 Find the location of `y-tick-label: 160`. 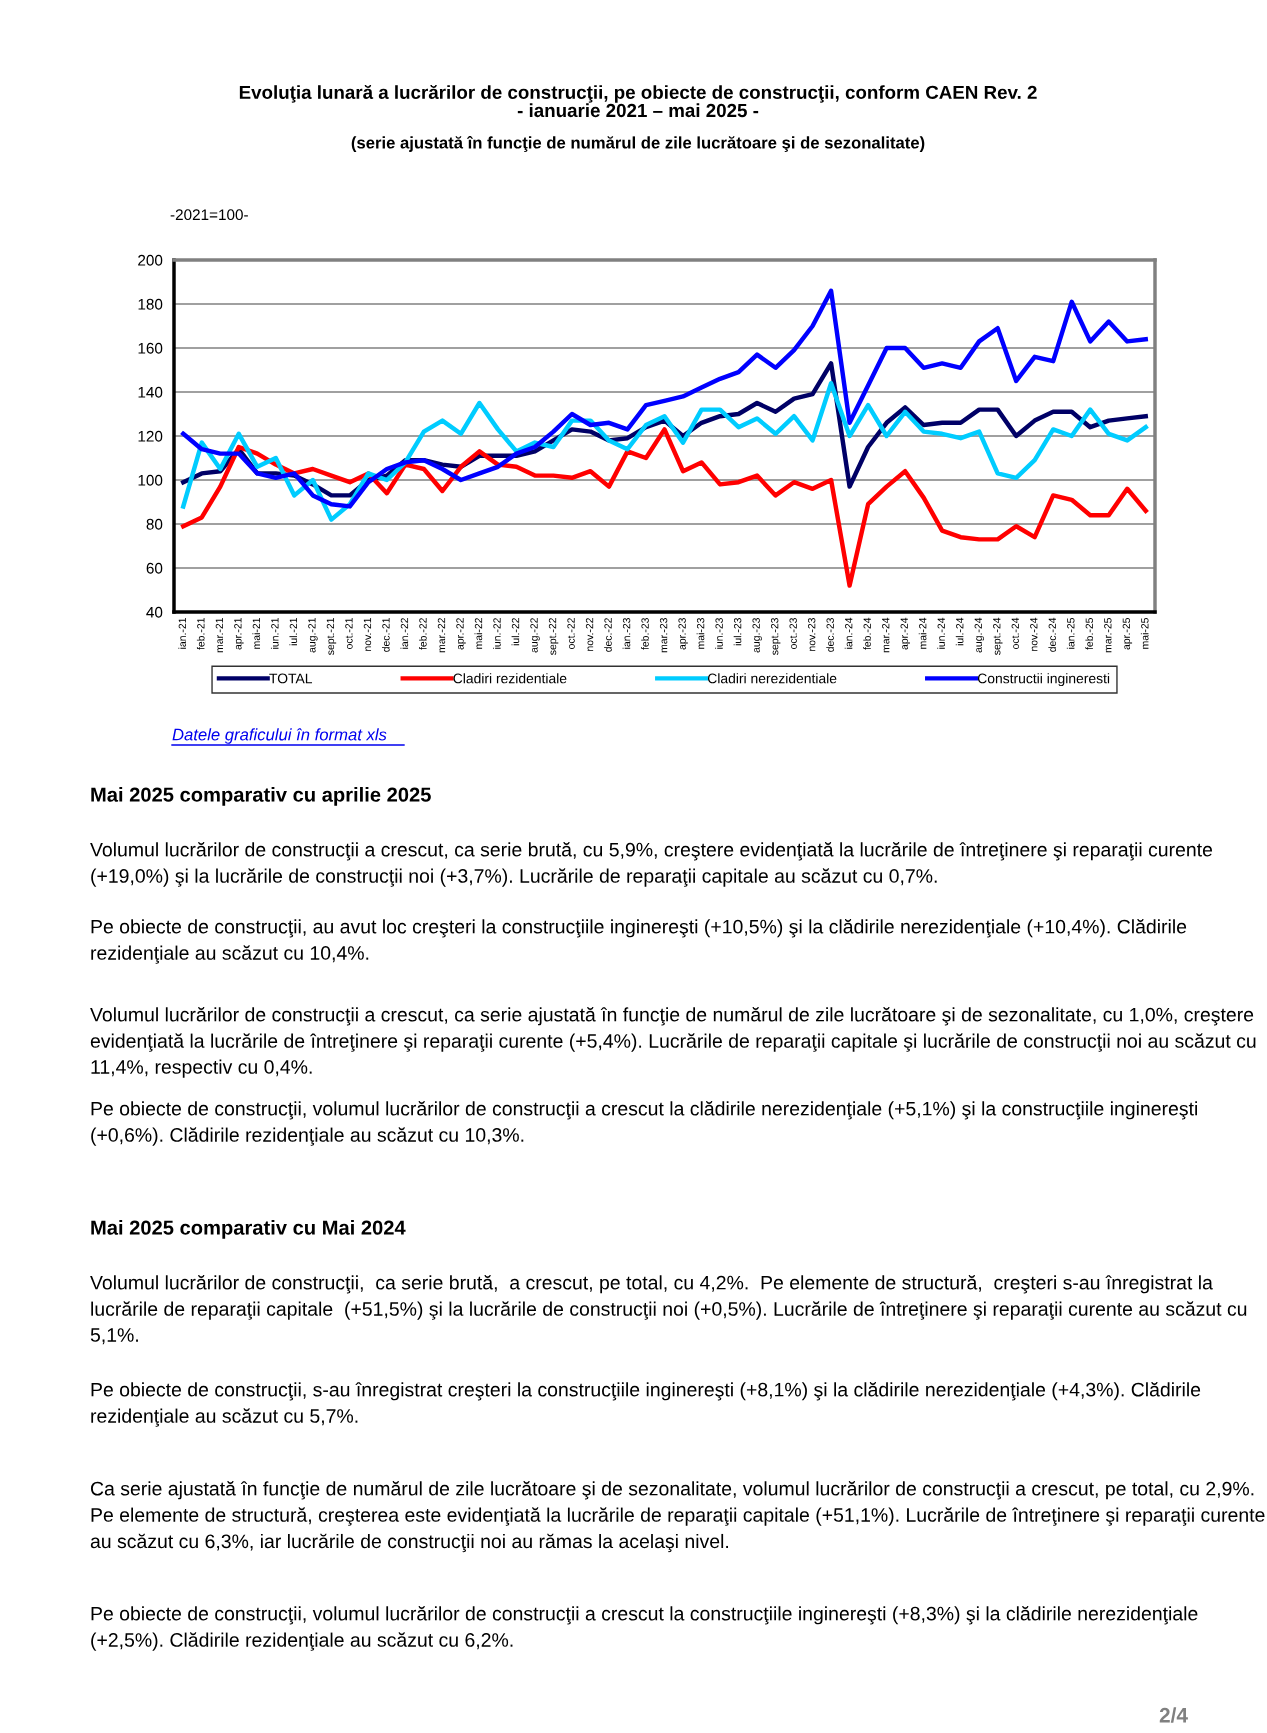

y-tick-label: 160 is located at coordinates (150, 348).